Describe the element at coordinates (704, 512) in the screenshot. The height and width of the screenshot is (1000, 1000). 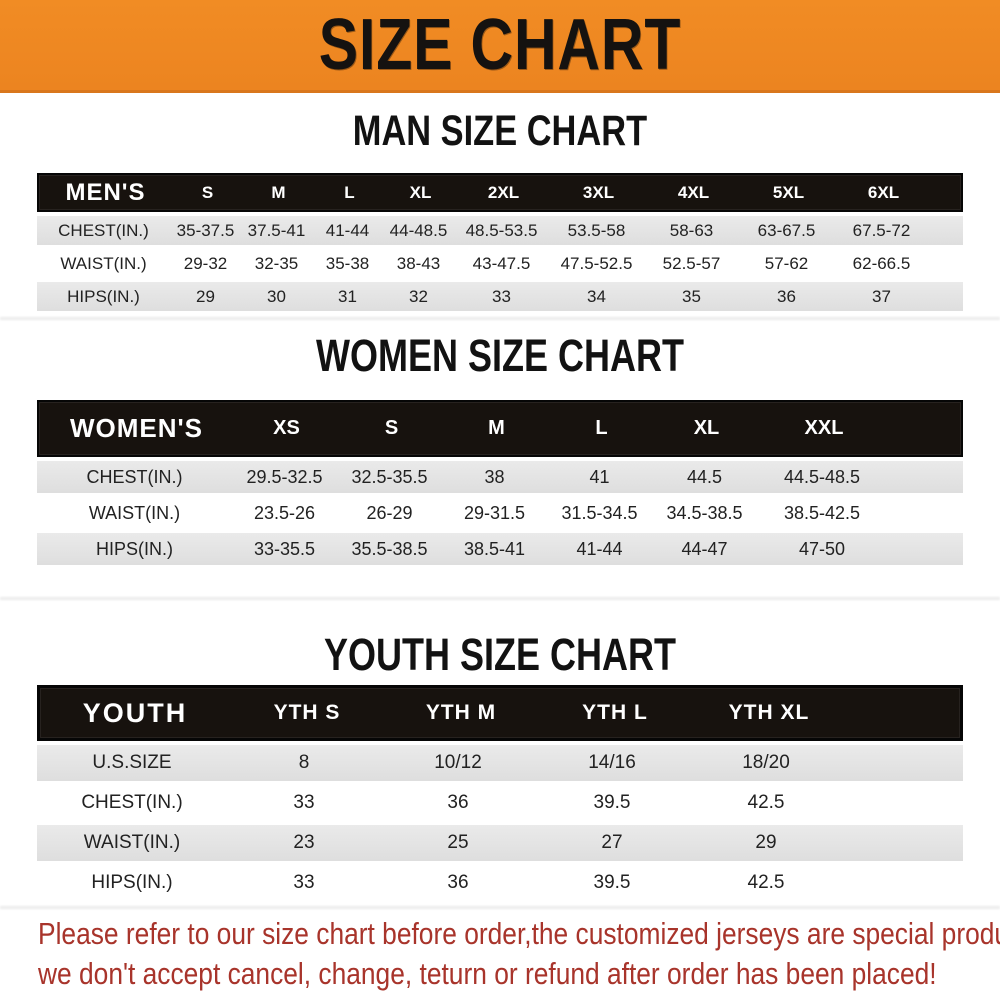
I see `cell-value: 34.5-38.5` at that location.